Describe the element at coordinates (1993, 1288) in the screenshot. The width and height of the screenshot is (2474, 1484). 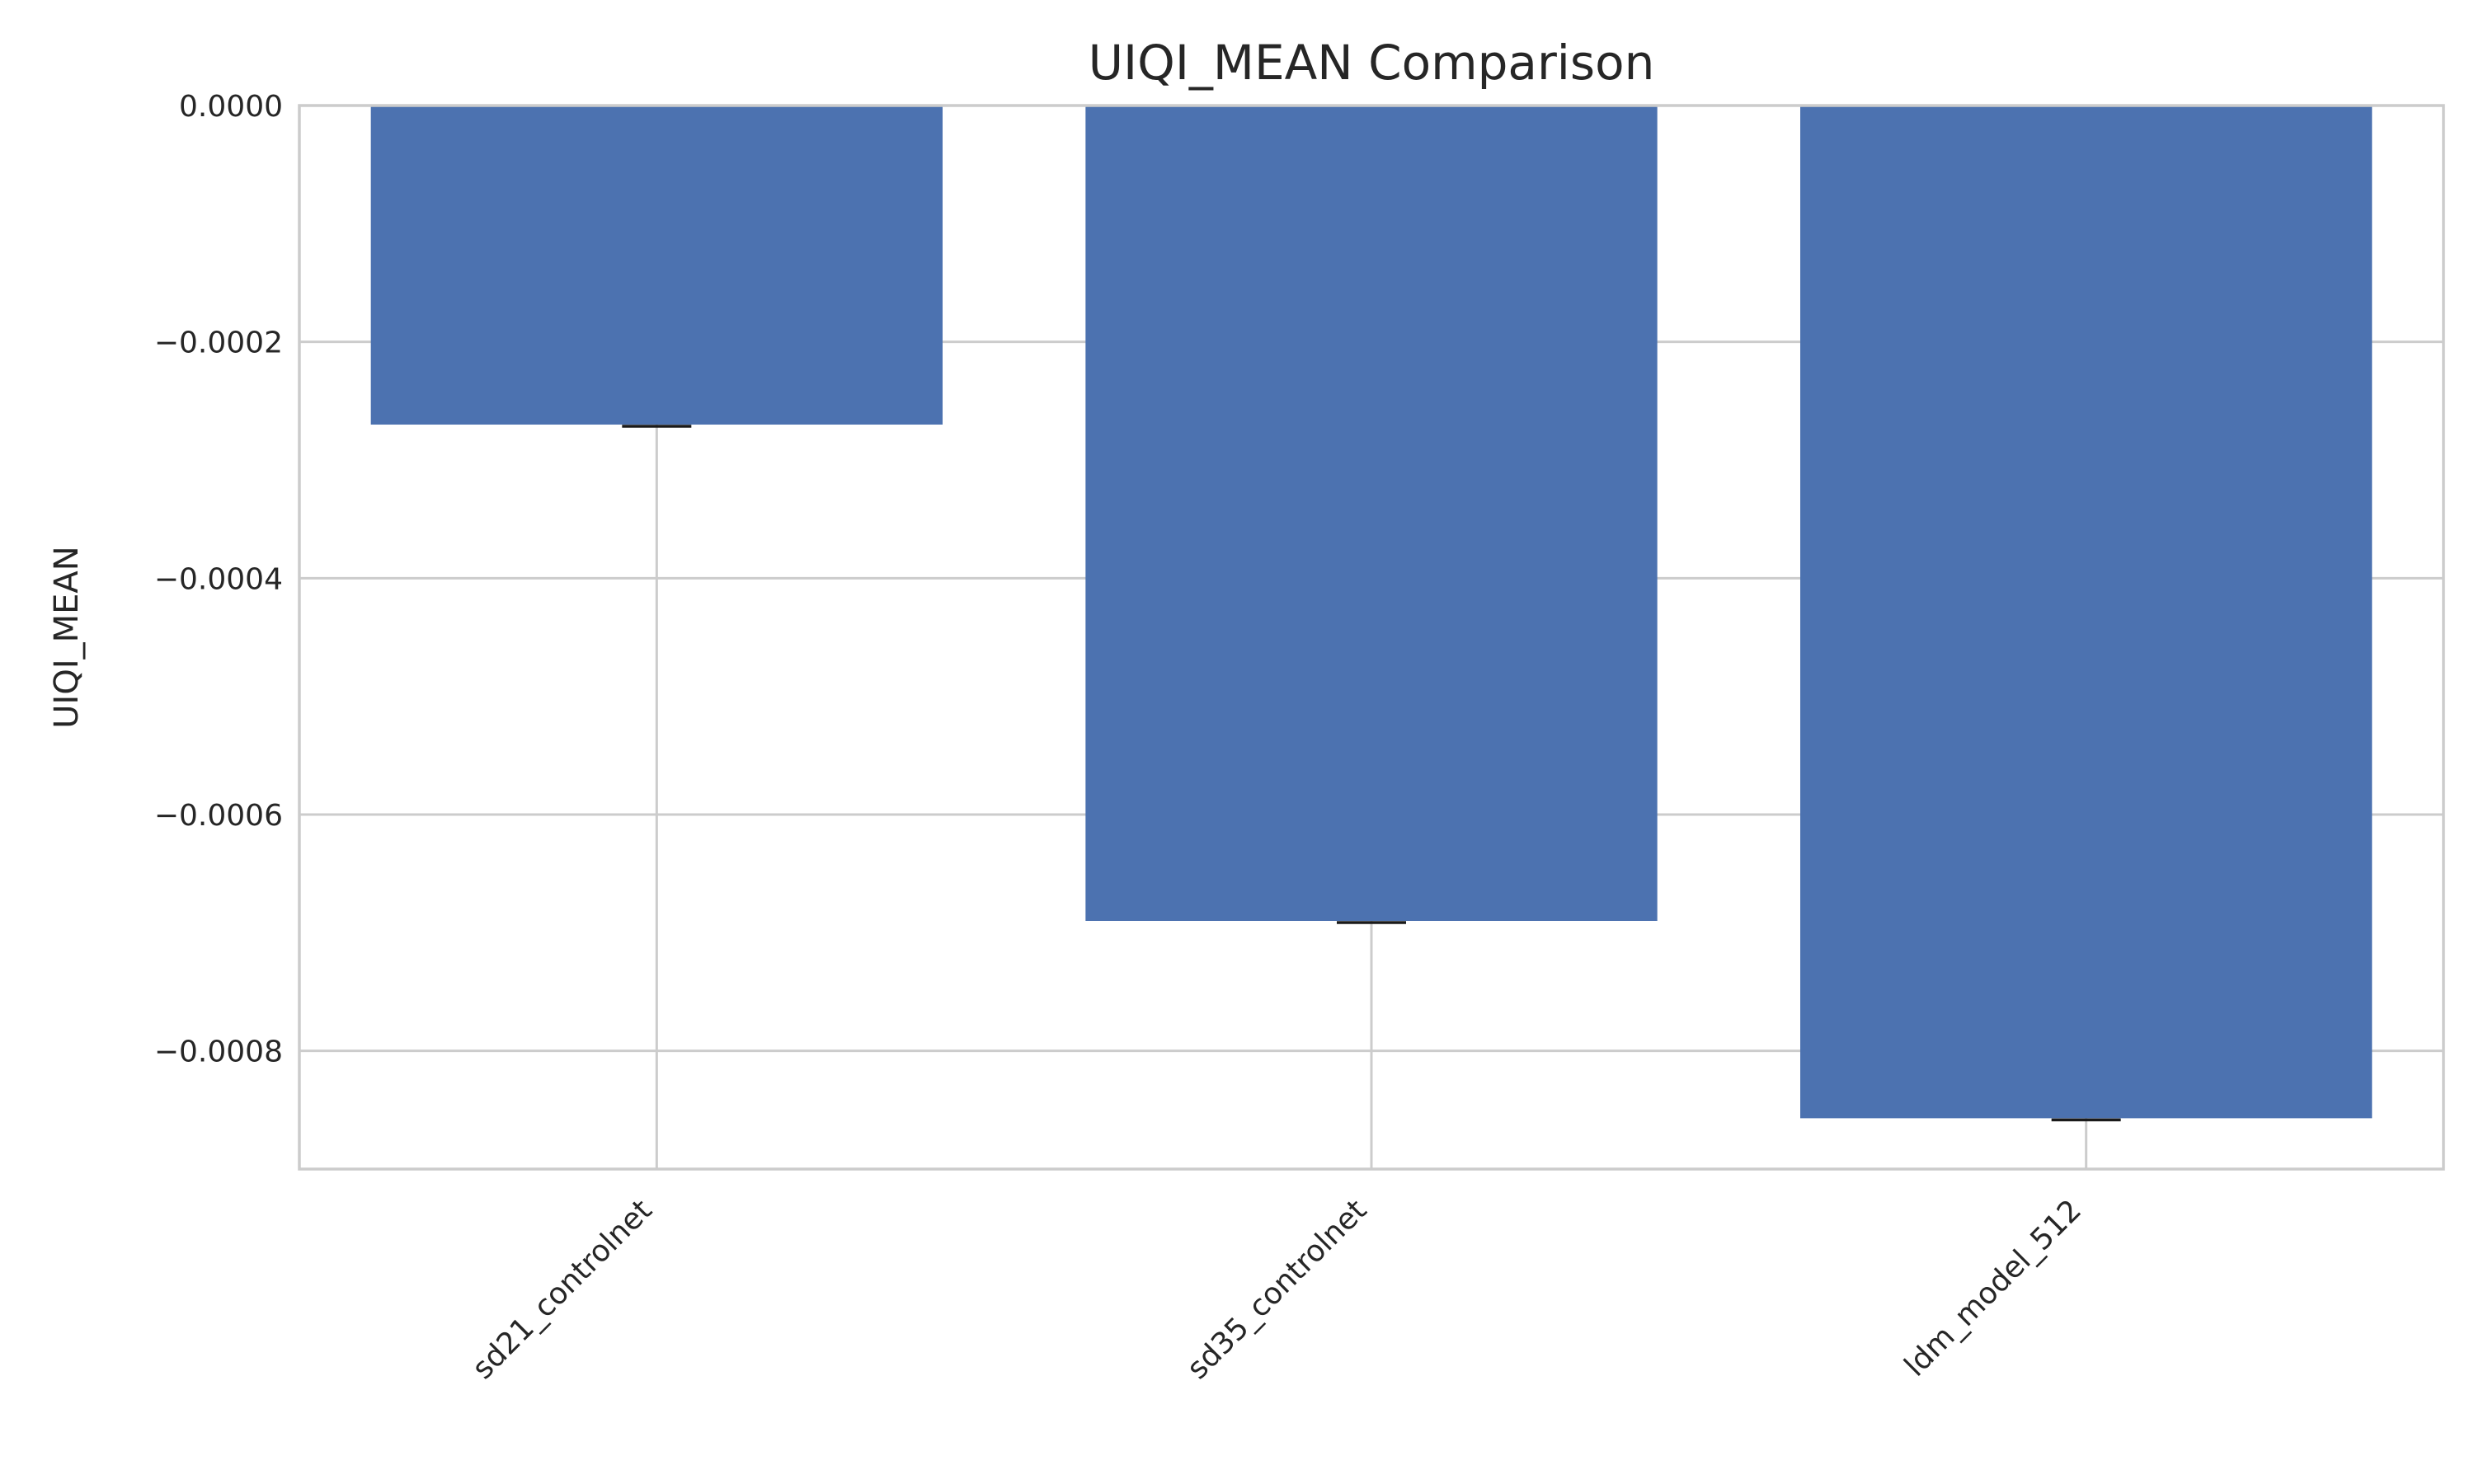
I see `x-tick-label: ldm_model_512` at that location.